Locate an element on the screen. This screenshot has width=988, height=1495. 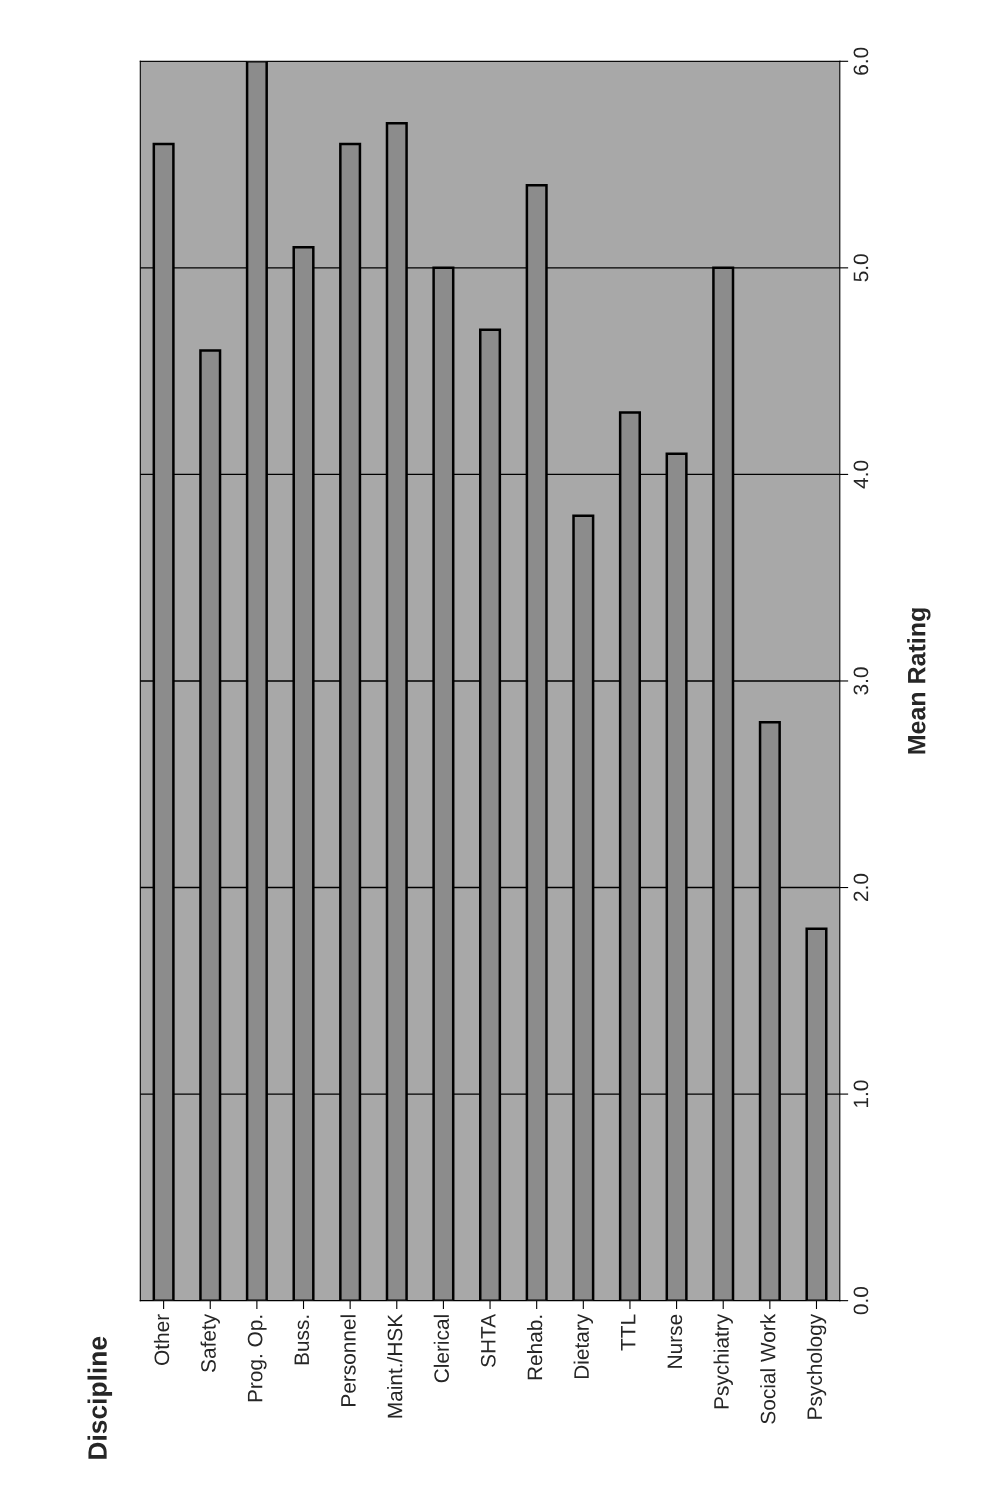
y-tick-label: 2.0 is located at coordinates (861, 887).